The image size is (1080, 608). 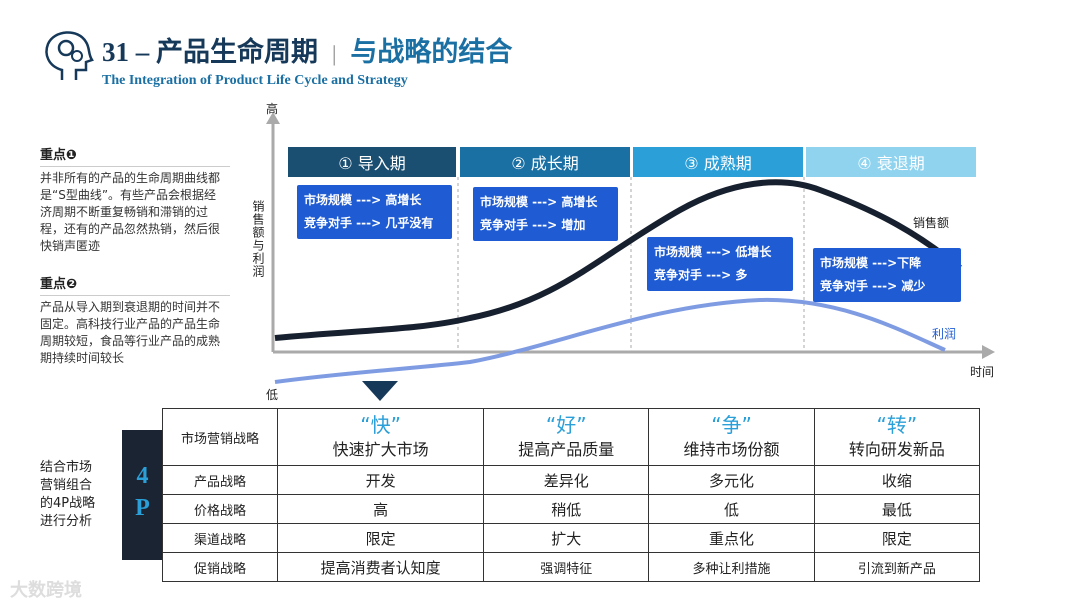 I want to click on stage-note: 市场规模 ---> 高增长 竞争对手 ---> 增加, so click(x=545, y=214).